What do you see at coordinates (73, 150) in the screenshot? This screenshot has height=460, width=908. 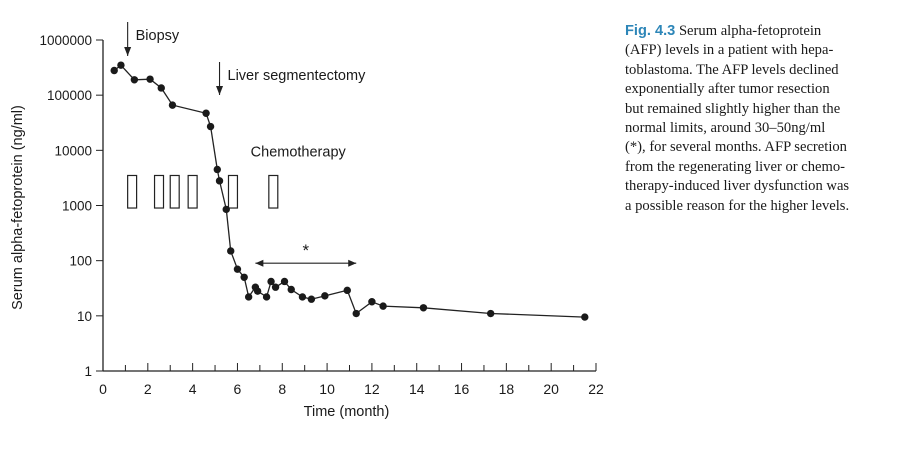 I see `y-tick-label: 10000` at bounding box center [73, 150].